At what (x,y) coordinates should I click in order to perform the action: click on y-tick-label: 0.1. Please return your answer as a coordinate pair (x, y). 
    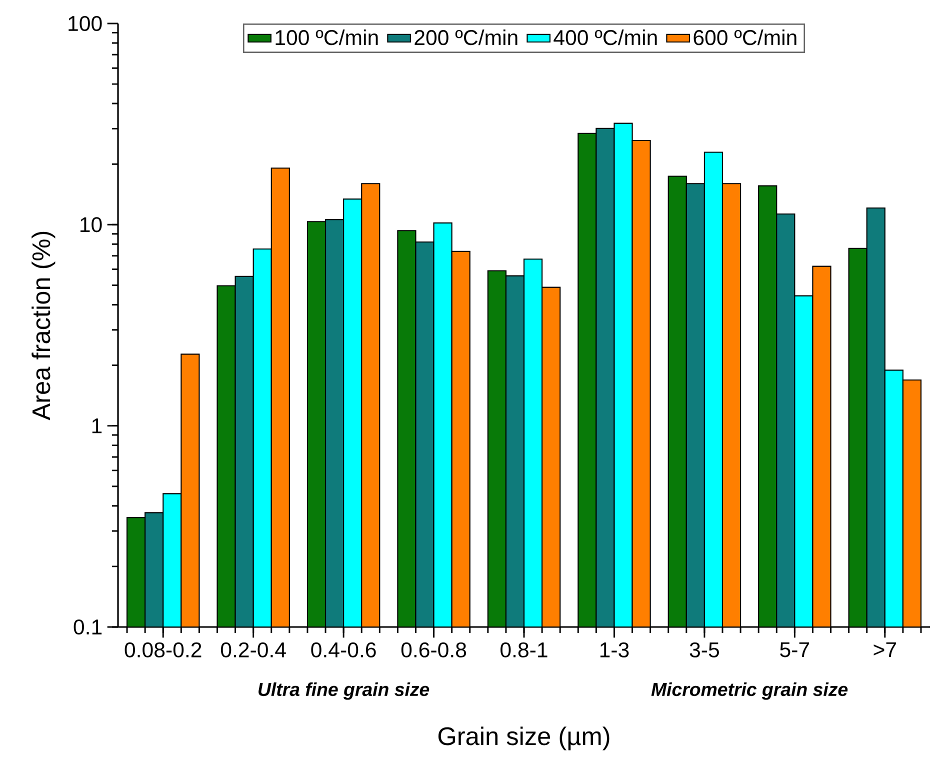
    Looking at the image, I should click on (88, 627).